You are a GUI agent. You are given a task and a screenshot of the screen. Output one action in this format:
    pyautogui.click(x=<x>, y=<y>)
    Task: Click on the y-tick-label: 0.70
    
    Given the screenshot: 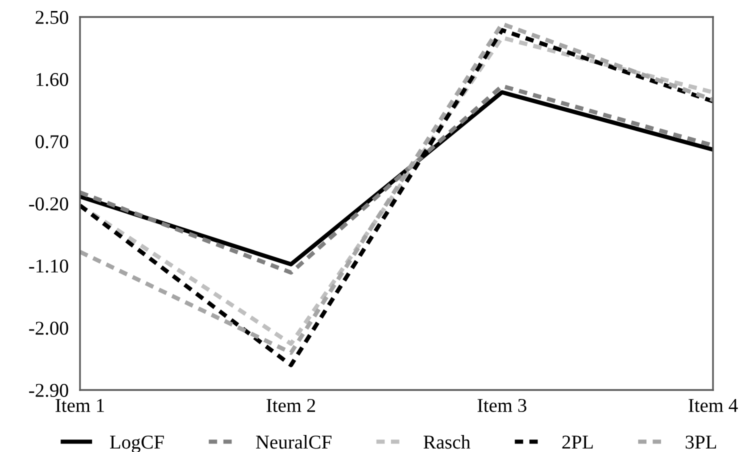 What is the action you would take?
    pyautogui.click(x=52, y=141)
    